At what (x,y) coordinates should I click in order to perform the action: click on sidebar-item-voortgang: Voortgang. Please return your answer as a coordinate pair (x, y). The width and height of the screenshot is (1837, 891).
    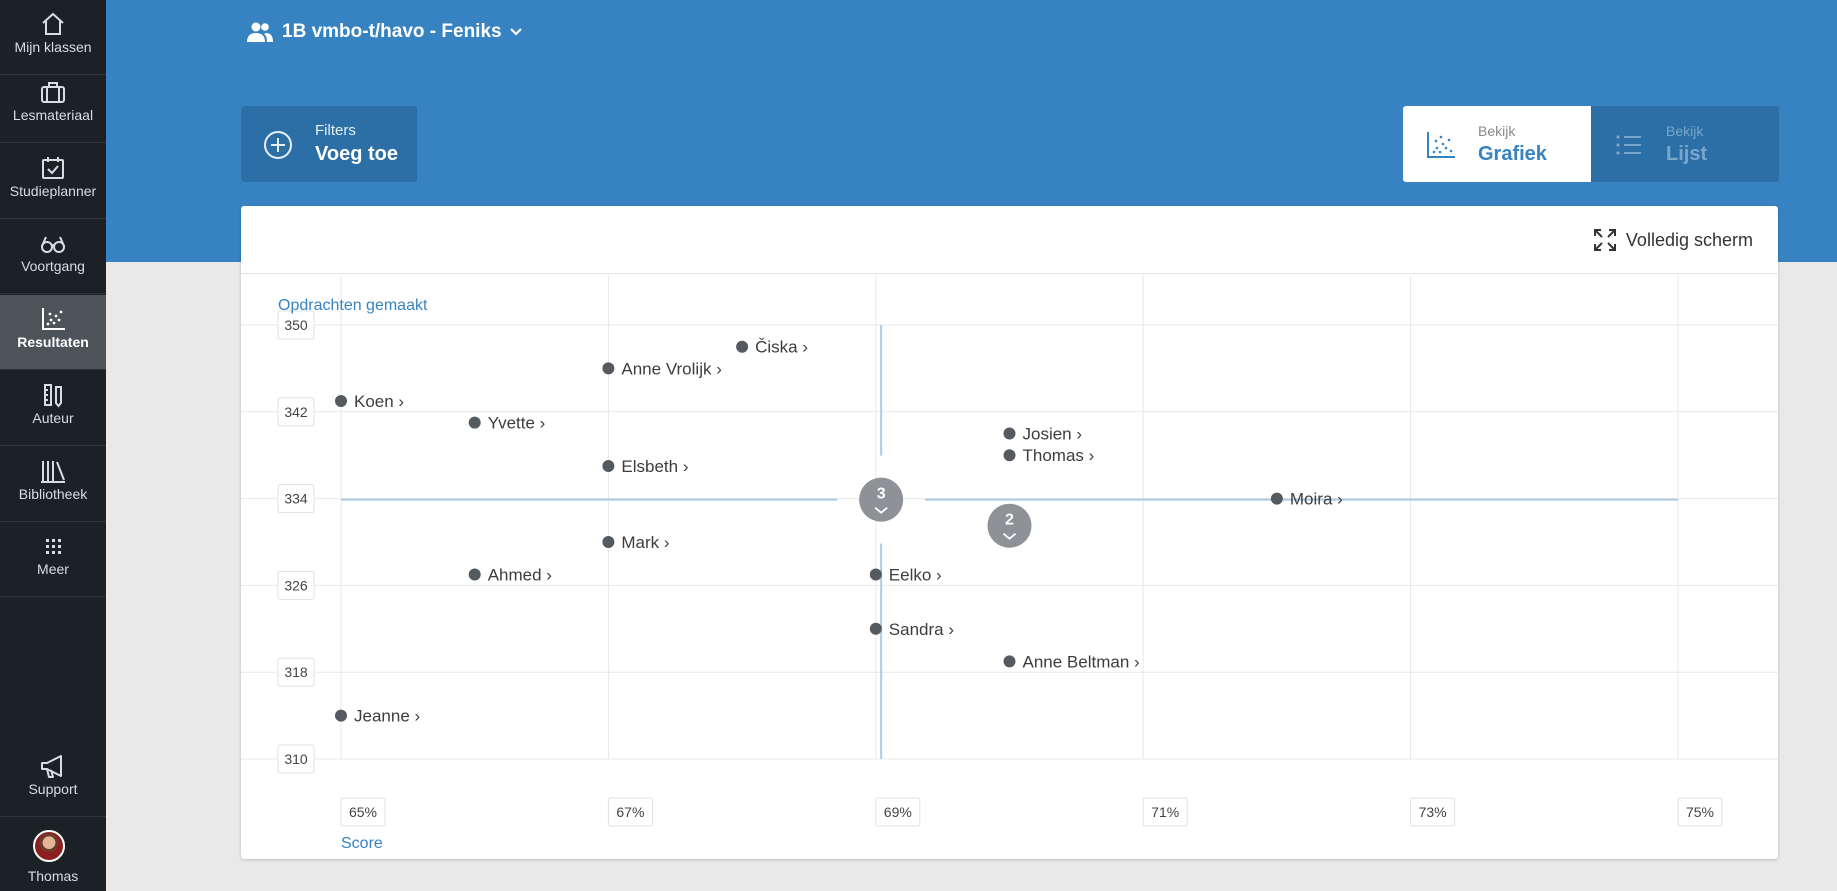
    Looking at the image, I should click on (53, 256).